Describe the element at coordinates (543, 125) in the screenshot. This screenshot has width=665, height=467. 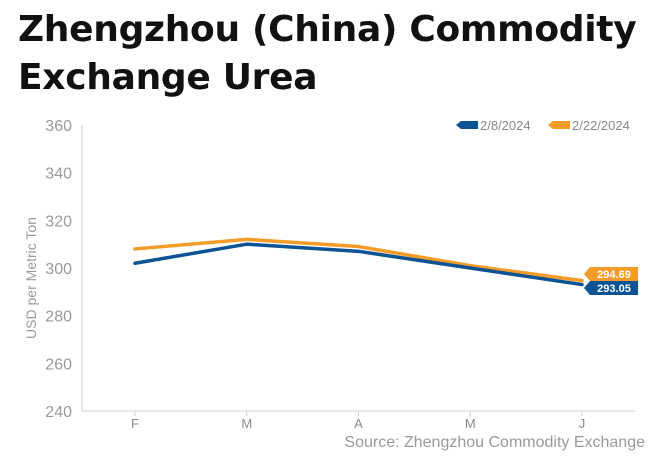
I see `legend: 2/8/2024 2/22/2024` at that location.